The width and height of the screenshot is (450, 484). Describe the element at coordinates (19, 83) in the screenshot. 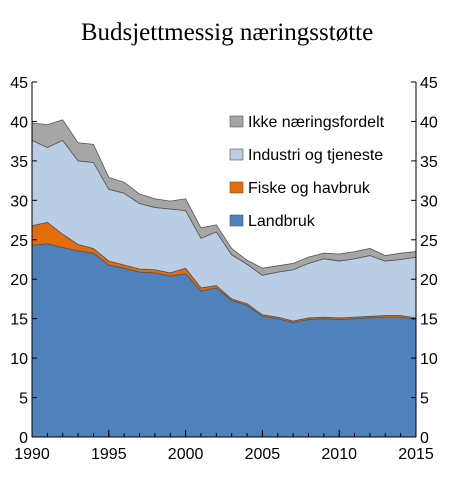

I see `y-tick-label-left: 45` at that location.